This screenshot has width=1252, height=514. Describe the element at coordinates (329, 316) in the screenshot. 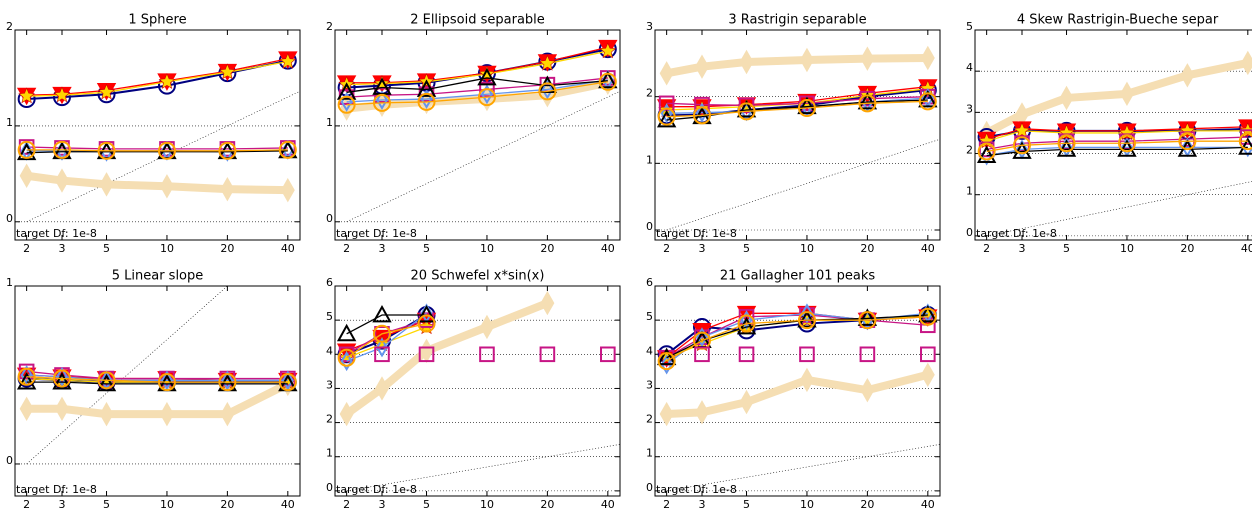

I see `y-tick-label: 5` at that location.